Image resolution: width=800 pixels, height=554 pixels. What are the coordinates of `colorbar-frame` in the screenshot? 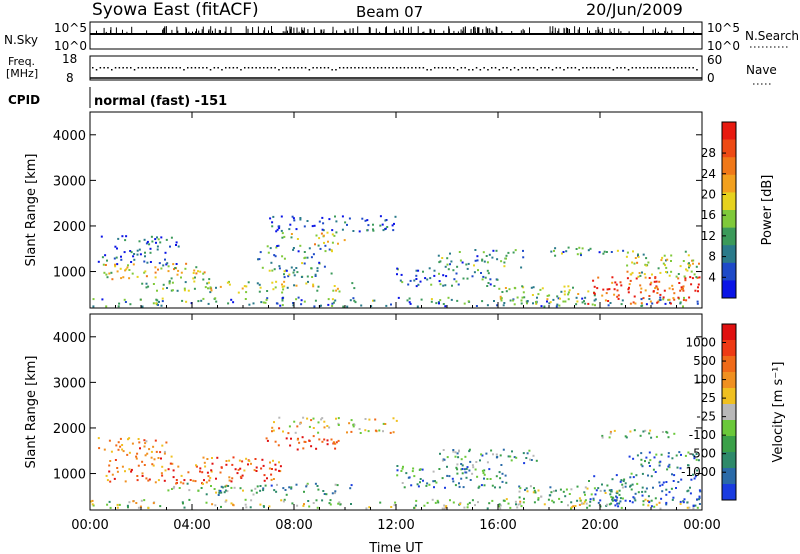 It's located at (729, 210).